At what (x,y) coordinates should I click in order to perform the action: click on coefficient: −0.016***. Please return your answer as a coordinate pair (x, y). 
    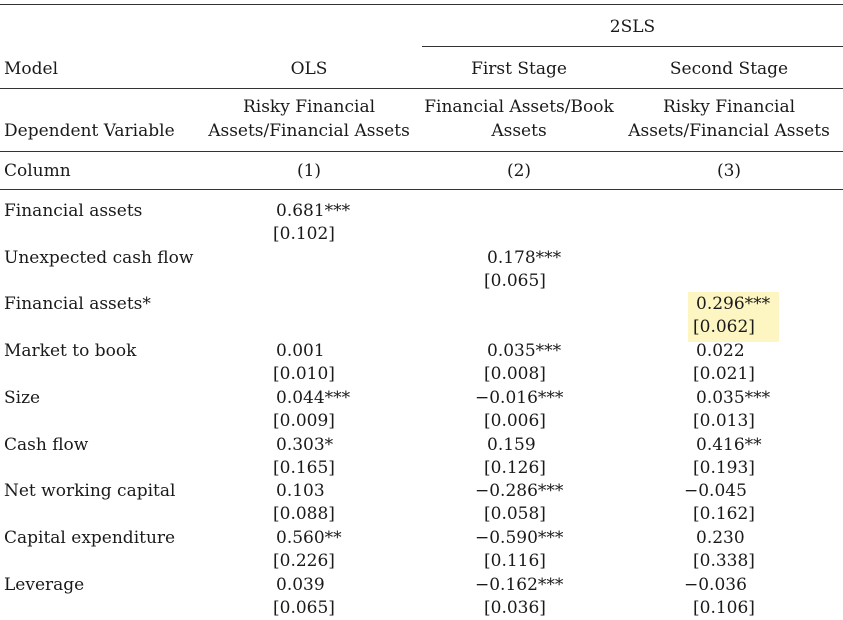
    Looking at the image, I should click on (519, 397).